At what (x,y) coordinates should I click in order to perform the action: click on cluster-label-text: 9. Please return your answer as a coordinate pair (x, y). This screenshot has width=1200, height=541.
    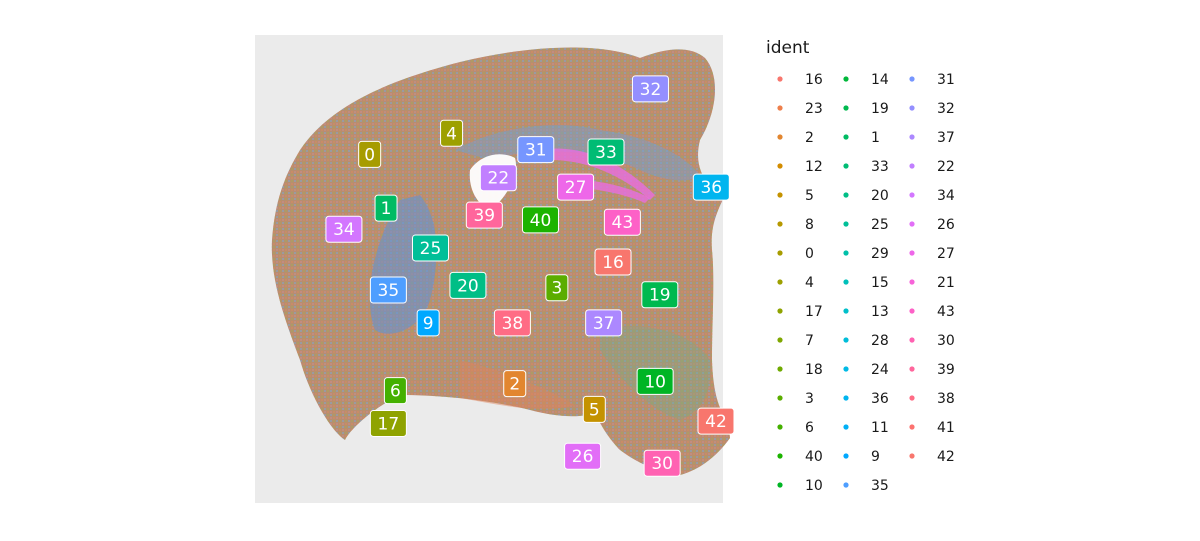
    Looking at the image, I should click on (428, 324).